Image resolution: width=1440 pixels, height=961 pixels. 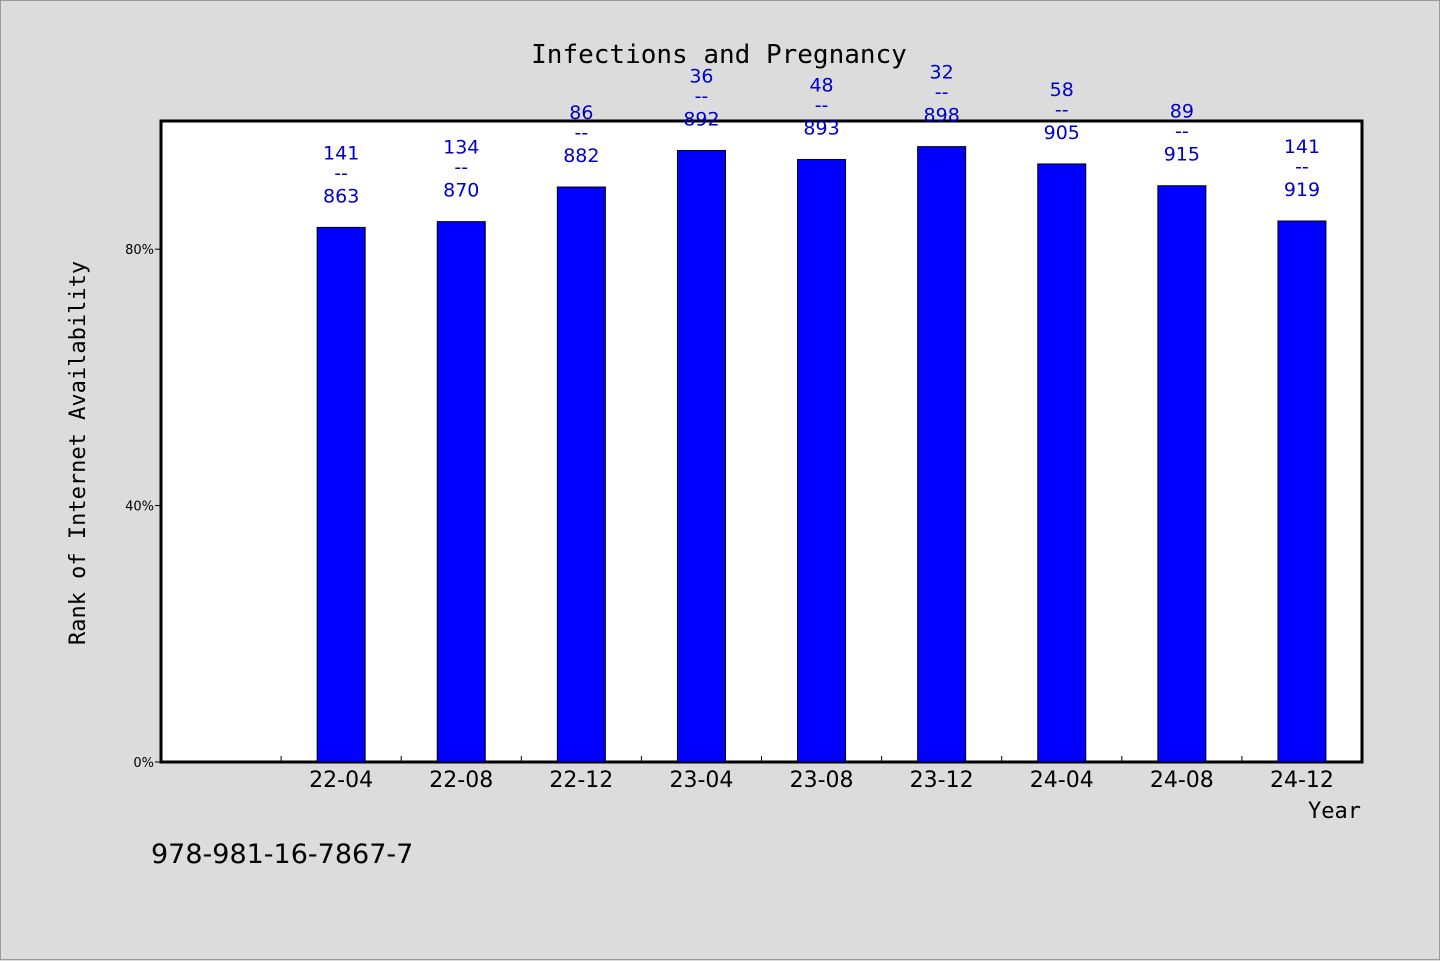 I want to click on x-tick-label: 23-08, so click(x=822, y=780).